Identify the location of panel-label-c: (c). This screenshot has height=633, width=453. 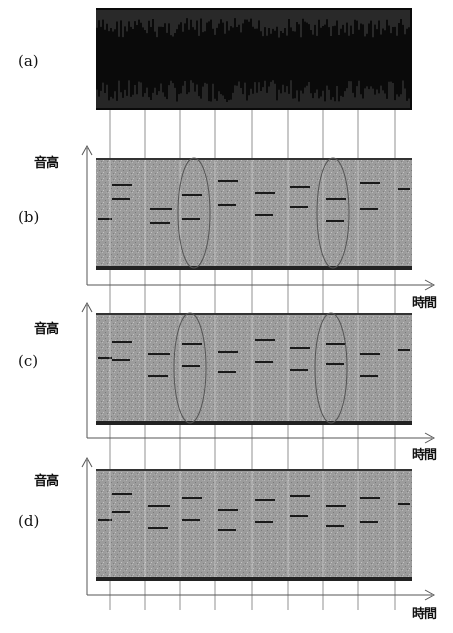
(28, 361).